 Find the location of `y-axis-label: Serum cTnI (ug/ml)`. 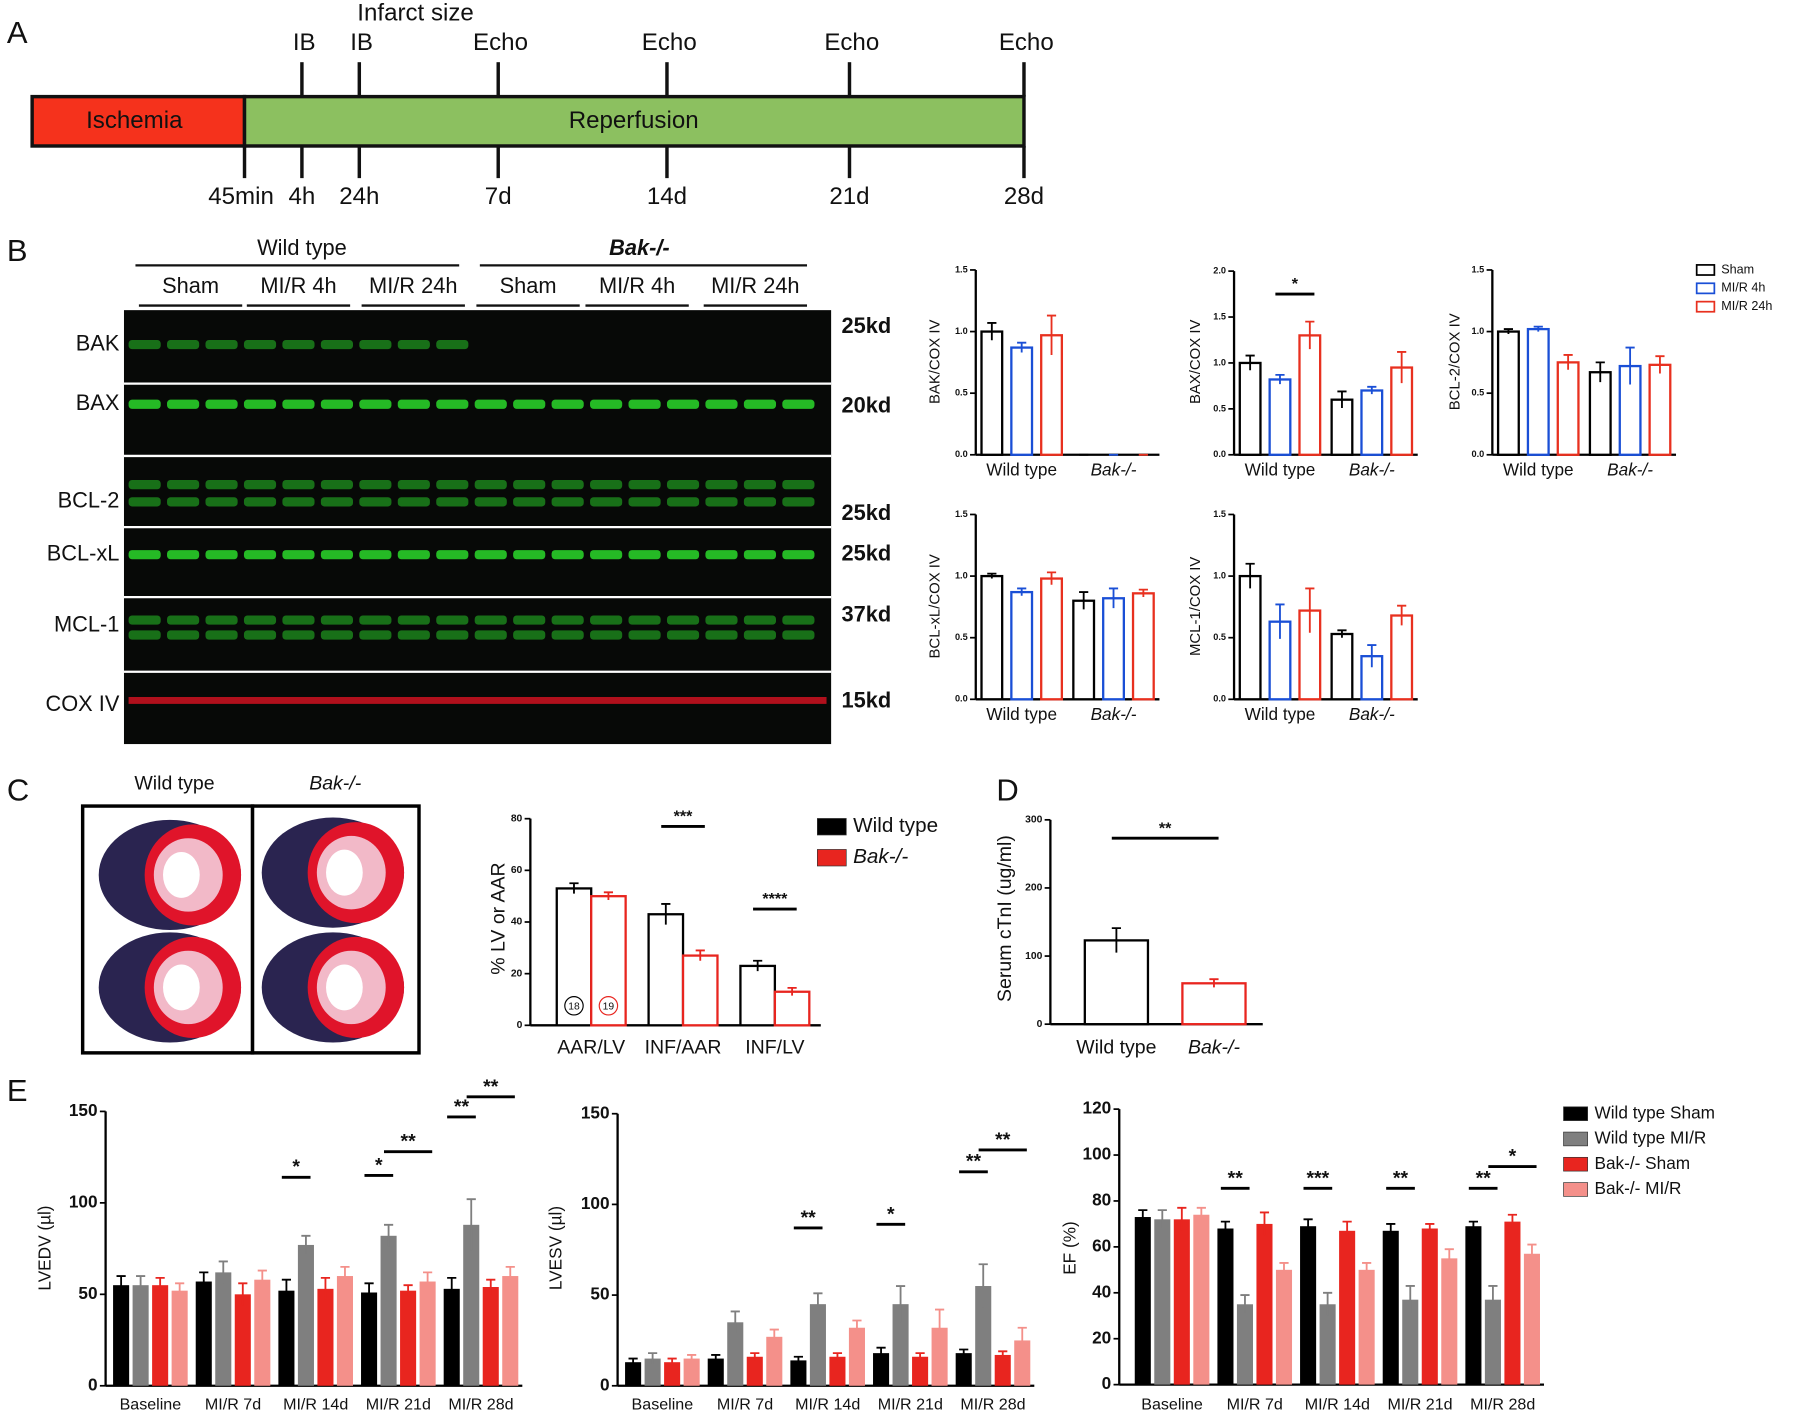

y-axis-label: Serum cTnI (ug/ml) is located at coordinates (1005, 918).